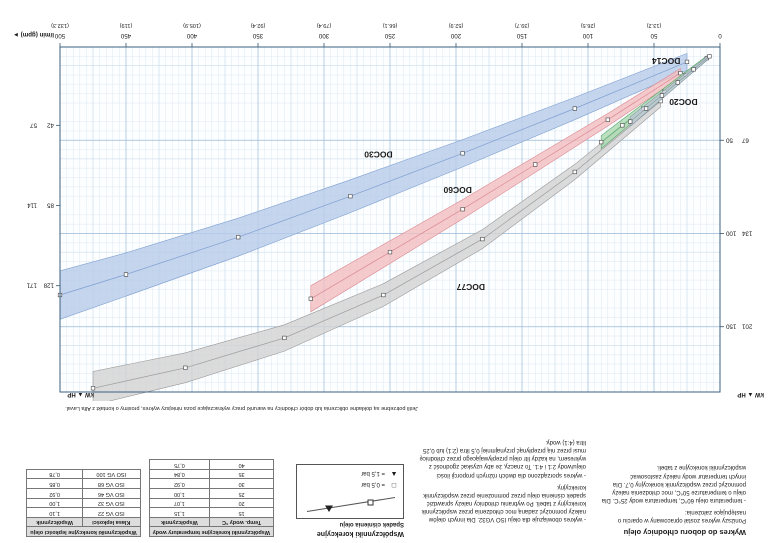  What do you see at coordinates (350, 491) in the screenshot?
I see `pressure-drop-legend: □ = 0,5 bar ▲ = 1,5 bar` at bounding box center [350, 491].